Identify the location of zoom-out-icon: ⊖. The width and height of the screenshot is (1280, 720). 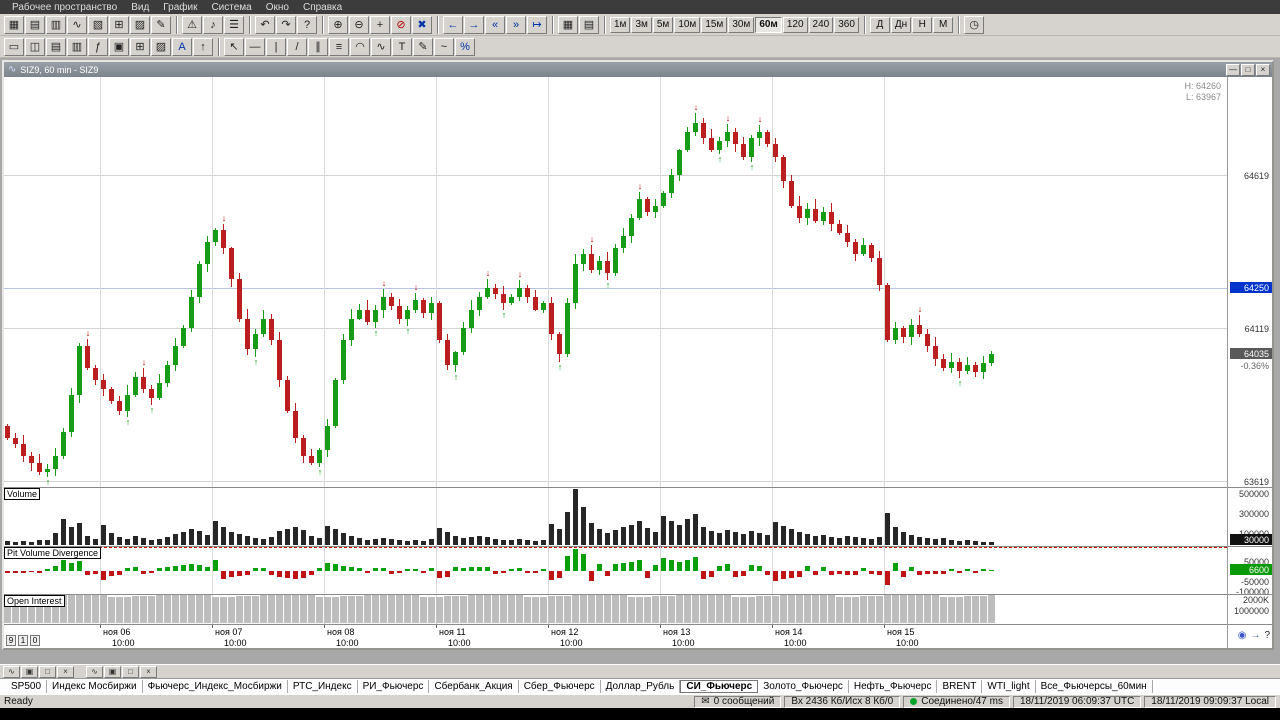
(359, 24).